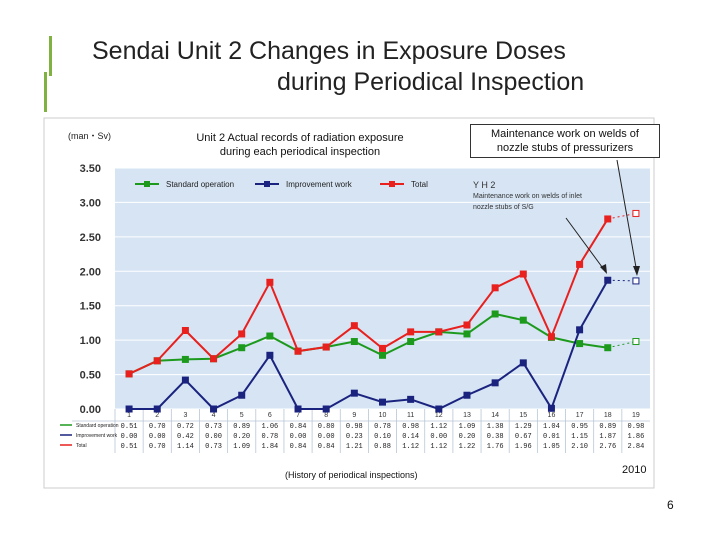 Image resolution: width=720 pixels, height=540 pixels. What do you see at coordinates (552, 415) in the screenshot?
I see `x-tick-label: 16` at bounding box center [552, 415].